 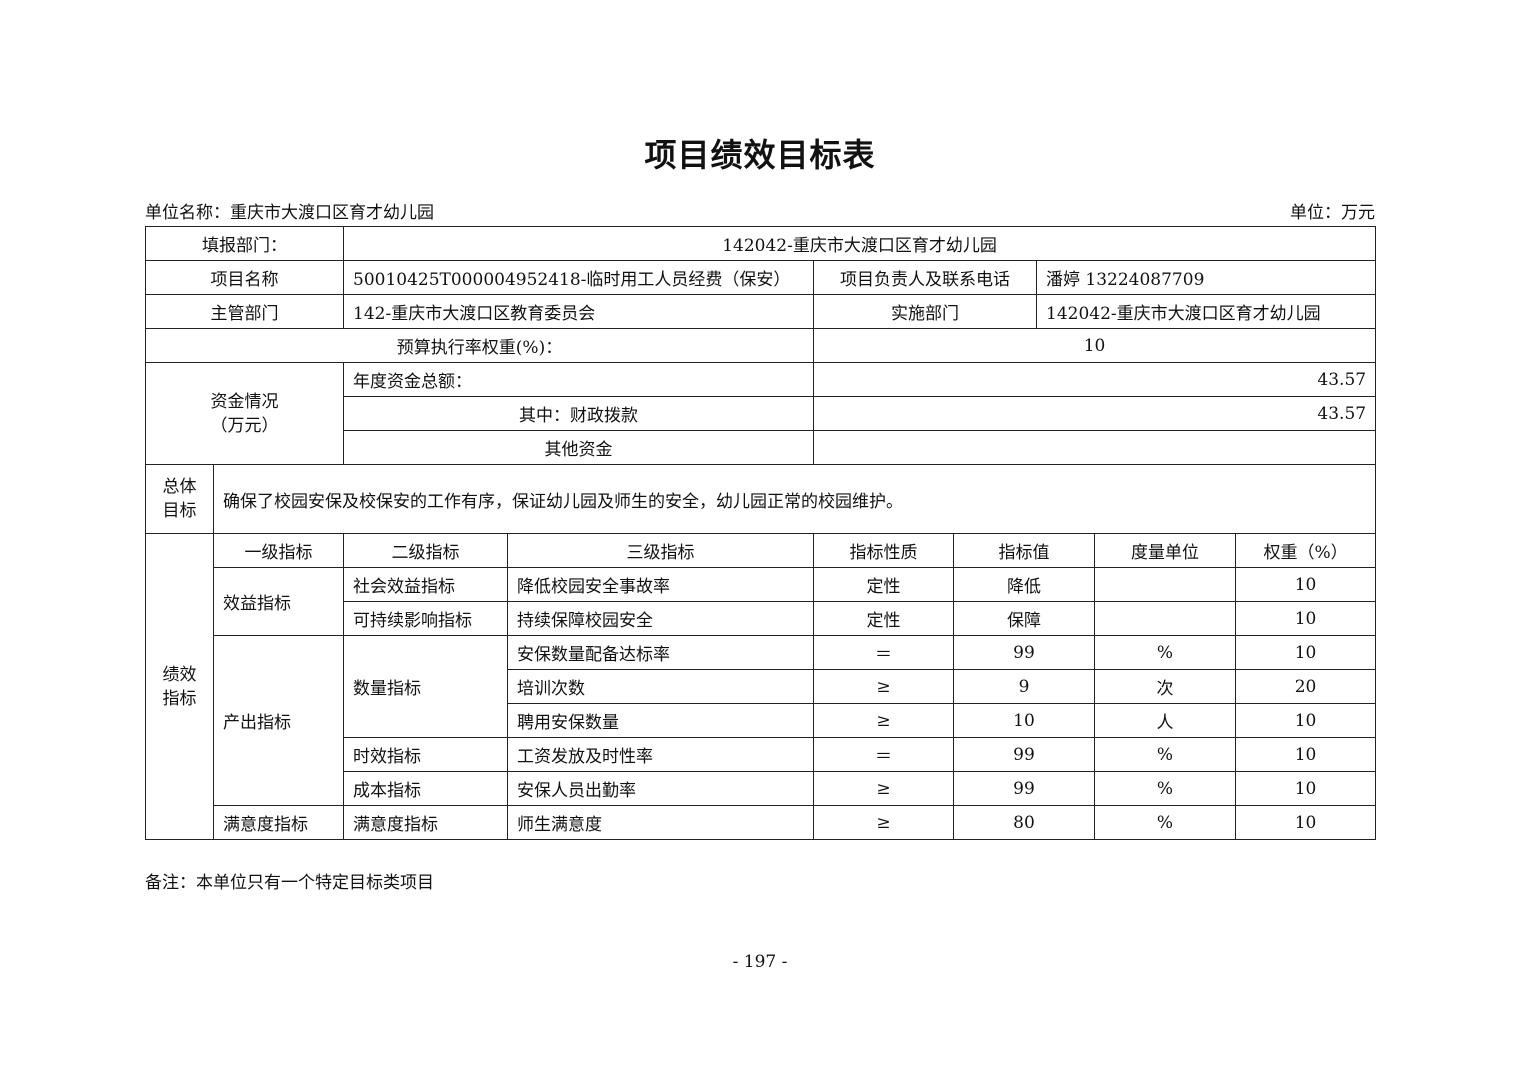 What do you see at coordinates (179, 487) in the screenshot?
I see `goal-label-1: 总体` at bounding box center [179, 487].